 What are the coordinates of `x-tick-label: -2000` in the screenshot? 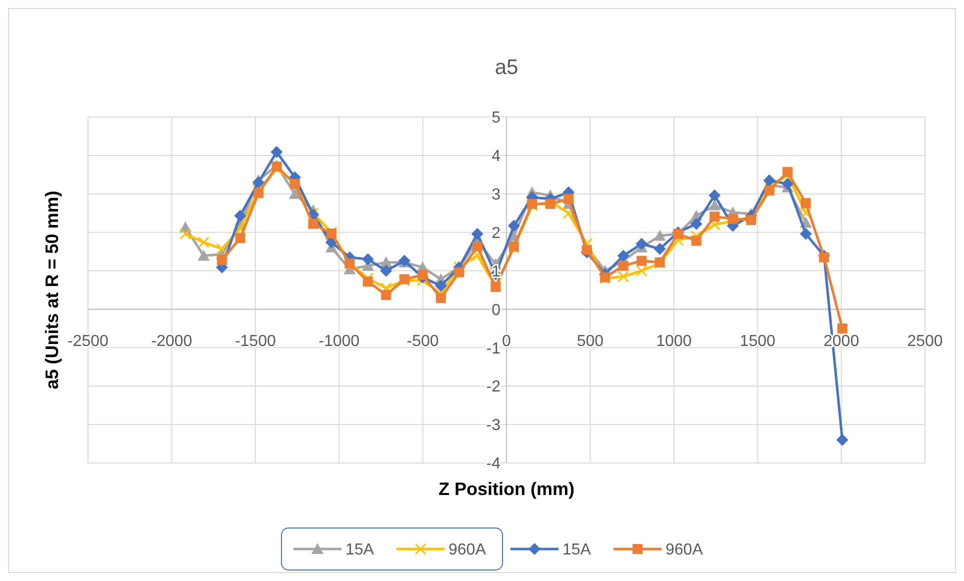 It's located at (171, 341).